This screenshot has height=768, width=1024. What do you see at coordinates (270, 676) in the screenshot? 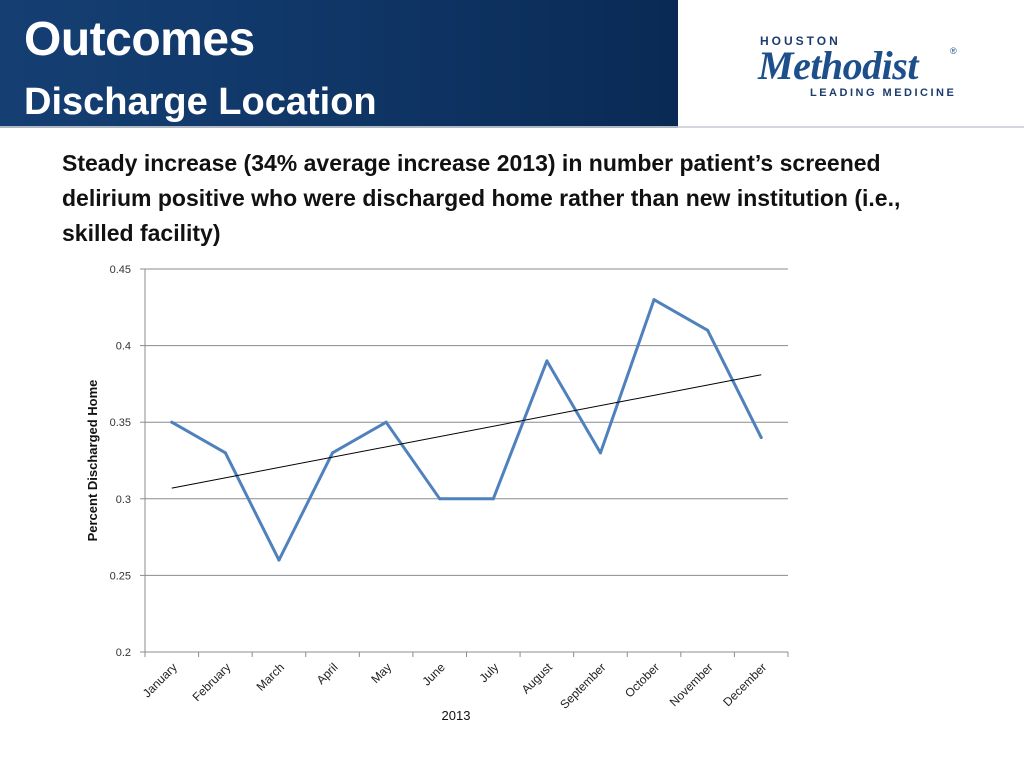
I see `x-tick-label-march: March` at bounding box center [270, 676].